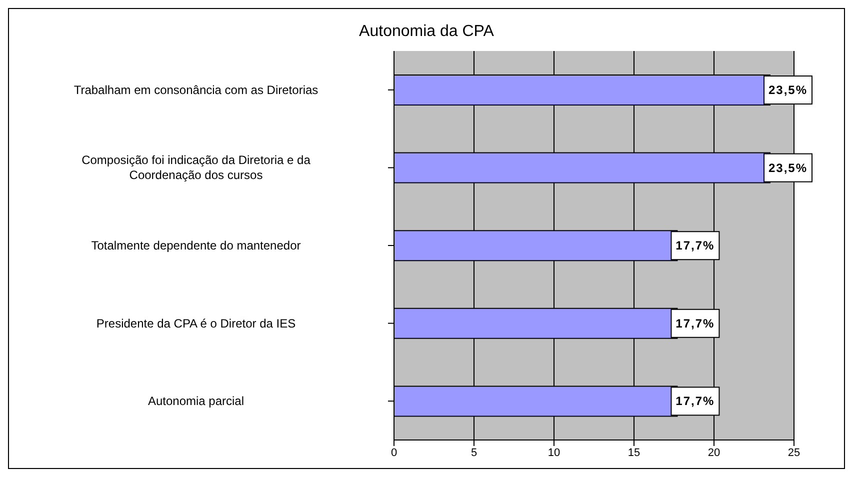 The height and width of the screenshot is (477, 853). Describe the element at coordinates (554, 452) in the screenshot. I see `x-tick-label: 10` at that location.